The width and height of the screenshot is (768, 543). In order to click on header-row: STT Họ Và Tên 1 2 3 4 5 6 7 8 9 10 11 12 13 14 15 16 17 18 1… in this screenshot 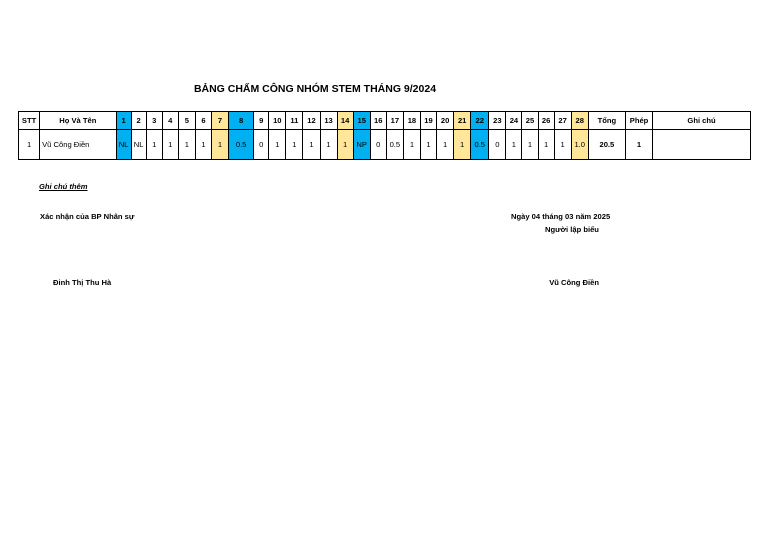, I will do `click(384, 120)`.